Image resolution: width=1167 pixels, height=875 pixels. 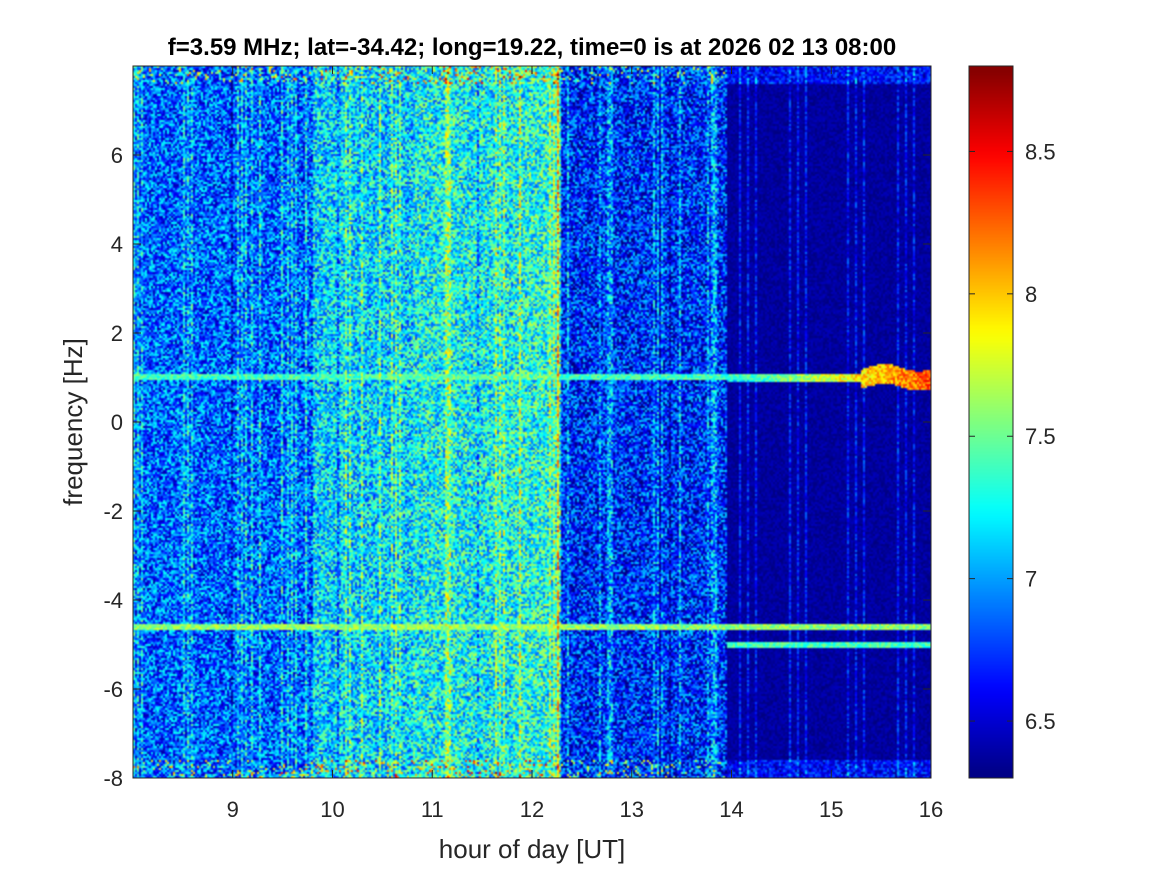 I want to click on colorbar-ticks: 6.5 7 7.5 8 8.5, so click(x=1012, y=436).